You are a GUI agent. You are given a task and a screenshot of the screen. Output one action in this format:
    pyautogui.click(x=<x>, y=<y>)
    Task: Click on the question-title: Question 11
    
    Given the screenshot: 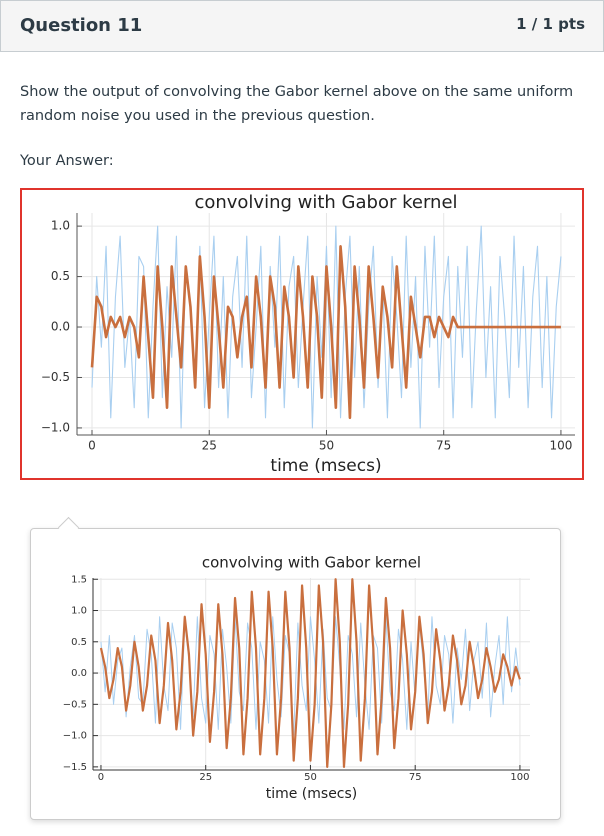 What is the action you would take?
    pyautogui.click(x=81, y=25)
    